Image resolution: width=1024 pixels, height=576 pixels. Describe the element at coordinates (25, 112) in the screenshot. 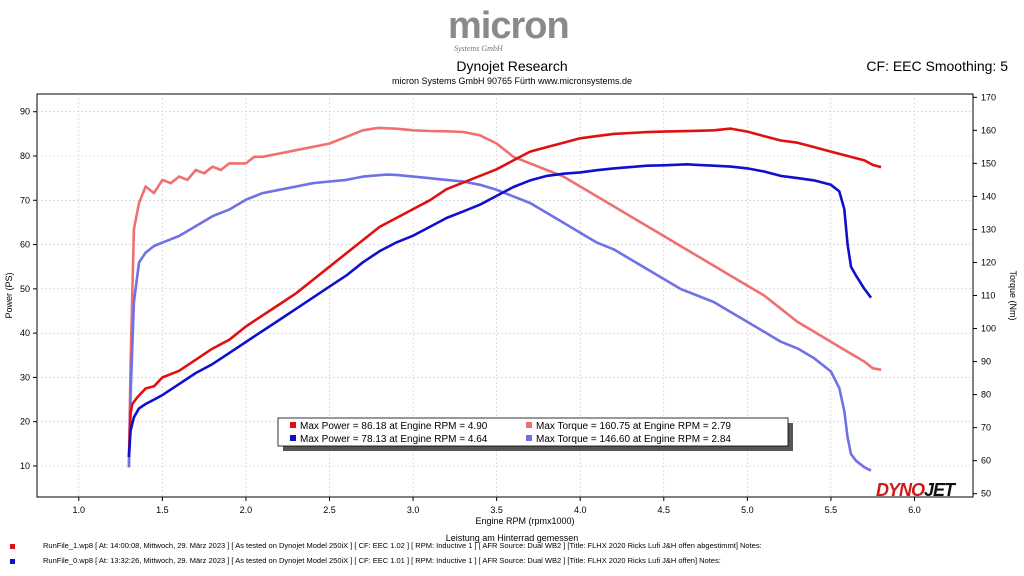

I see `y-left-tick-label: 90` at that location.